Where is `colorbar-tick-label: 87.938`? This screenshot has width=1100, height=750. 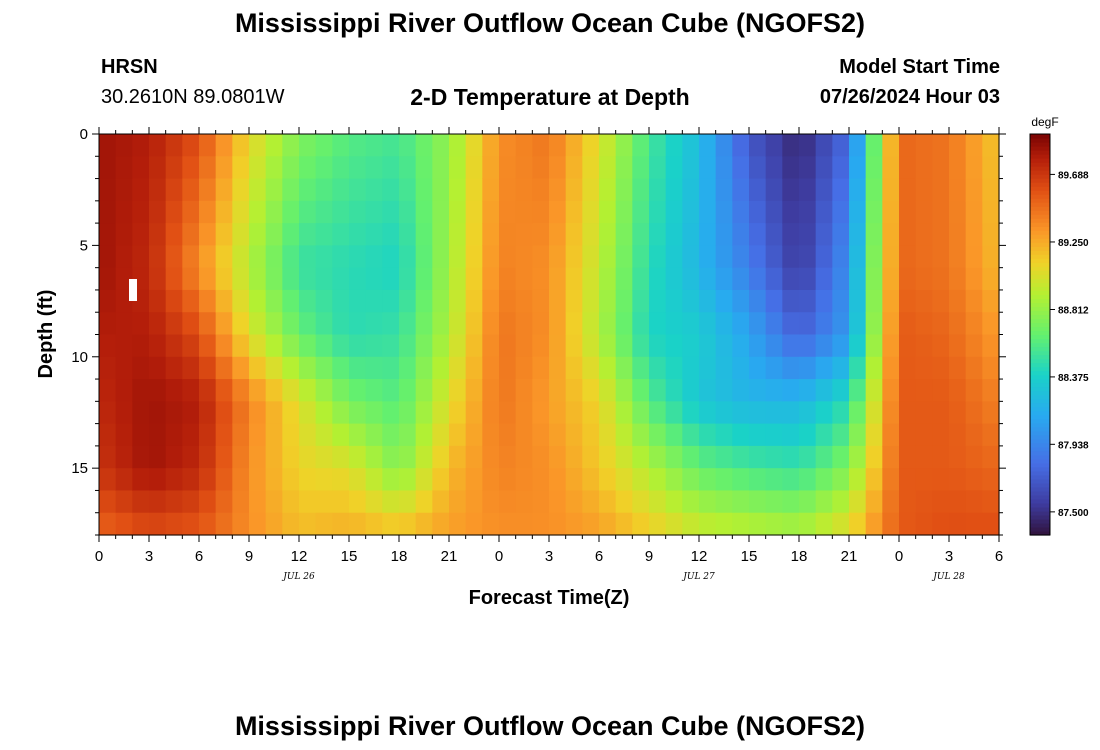 colorbar-tick-label: 87.938 is located at coordinates (1073, 445).